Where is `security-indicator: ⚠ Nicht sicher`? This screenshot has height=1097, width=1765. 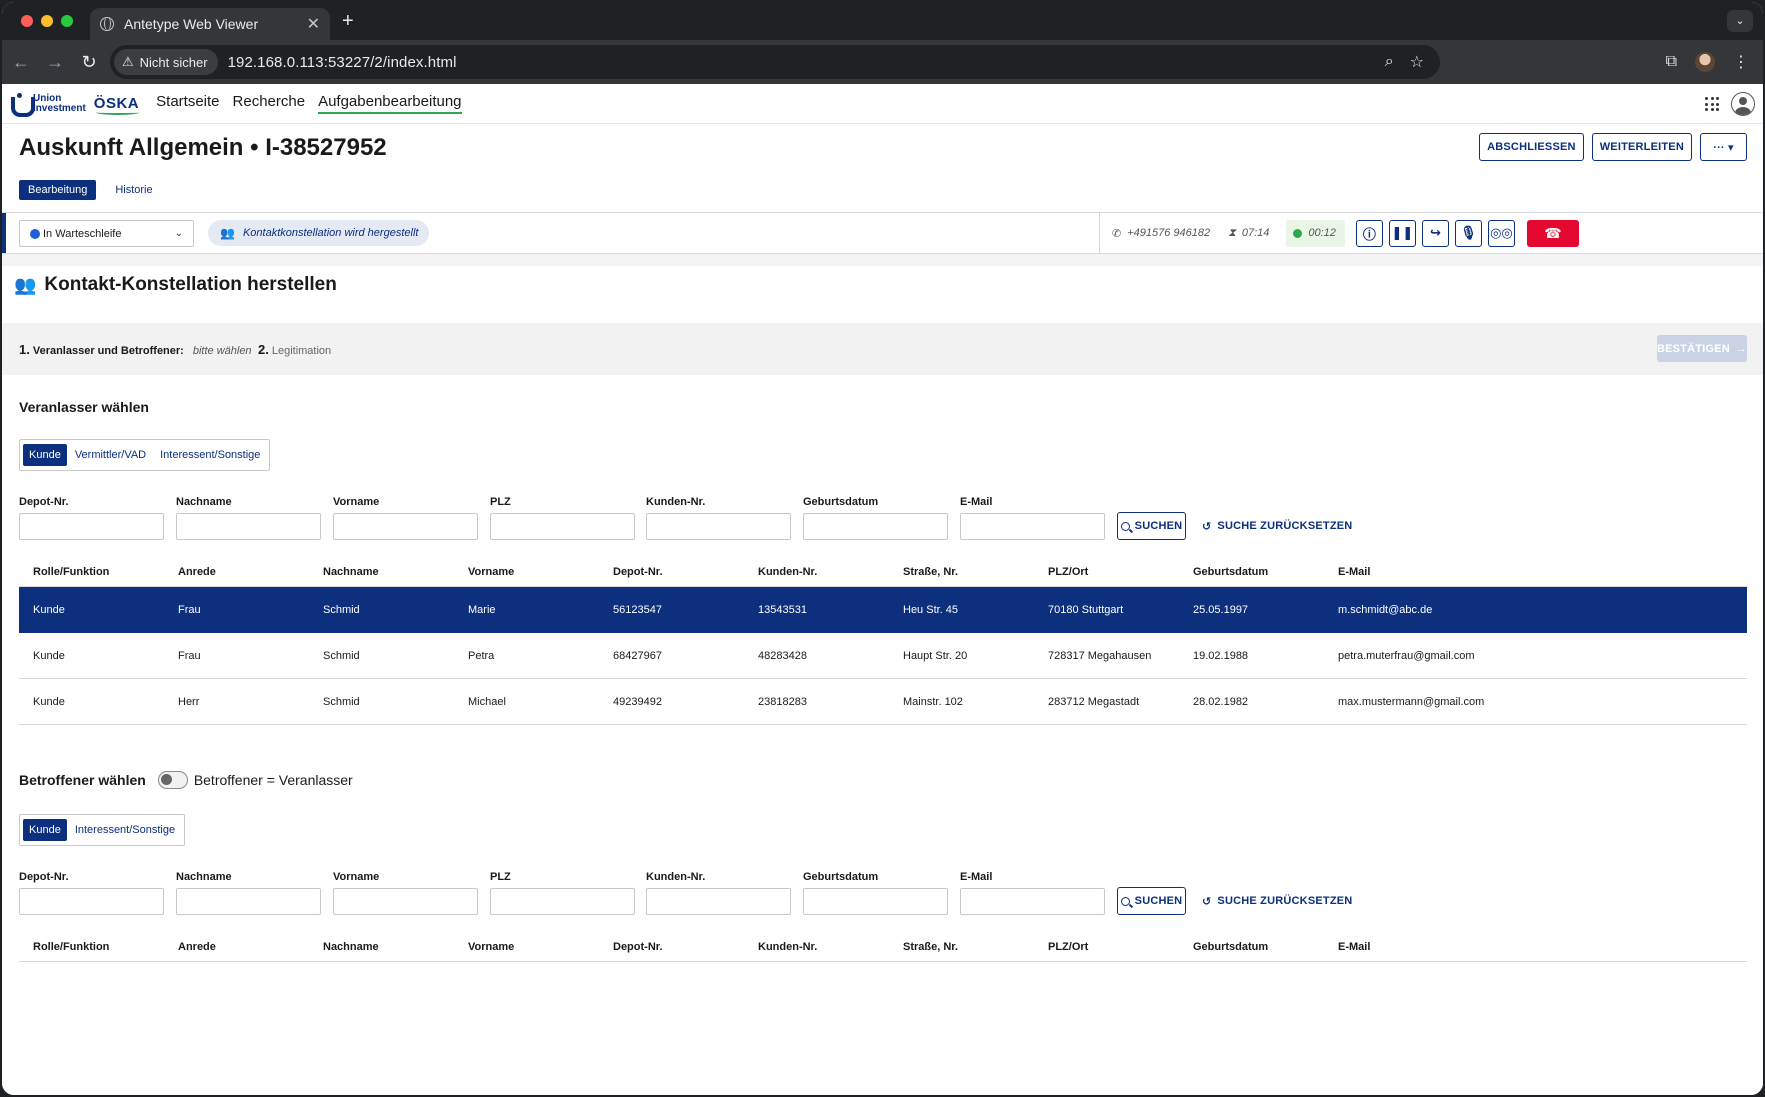
security-indicator: ⚠ Nicht sicher is located at coordinates (166, 62).